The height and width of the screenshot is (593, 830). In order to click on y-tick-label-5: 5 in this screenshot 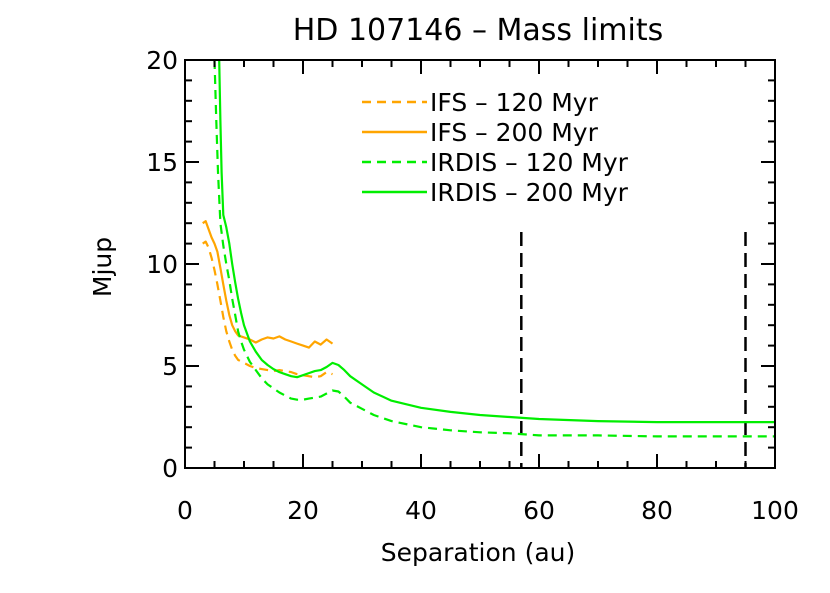, I will do `click(170, 366)`.